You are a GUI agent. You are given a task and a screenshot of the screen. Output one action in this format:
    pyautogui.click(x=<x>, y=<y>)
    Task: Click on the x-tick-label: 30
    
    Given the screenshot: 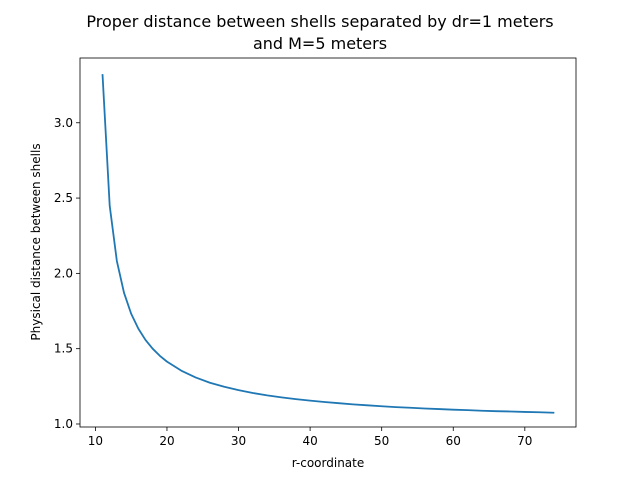 What is the action you would take?
    pyautogui.click(x=238, y=441)
    